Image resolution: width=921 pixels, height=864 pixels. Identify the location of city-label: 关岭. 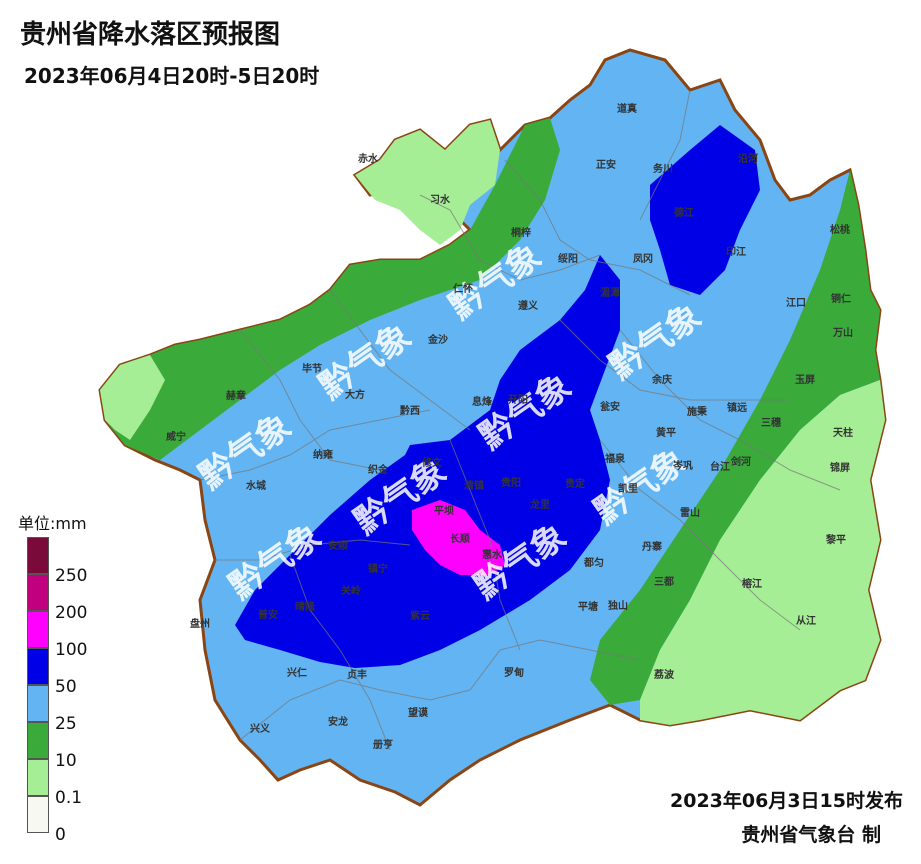
(351, 590).